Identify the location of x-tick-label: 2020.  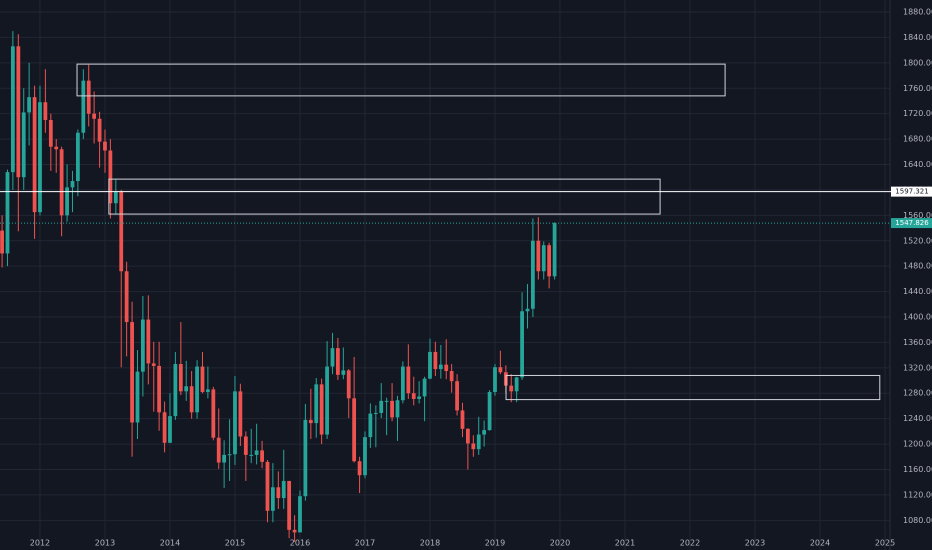
(560, 543).